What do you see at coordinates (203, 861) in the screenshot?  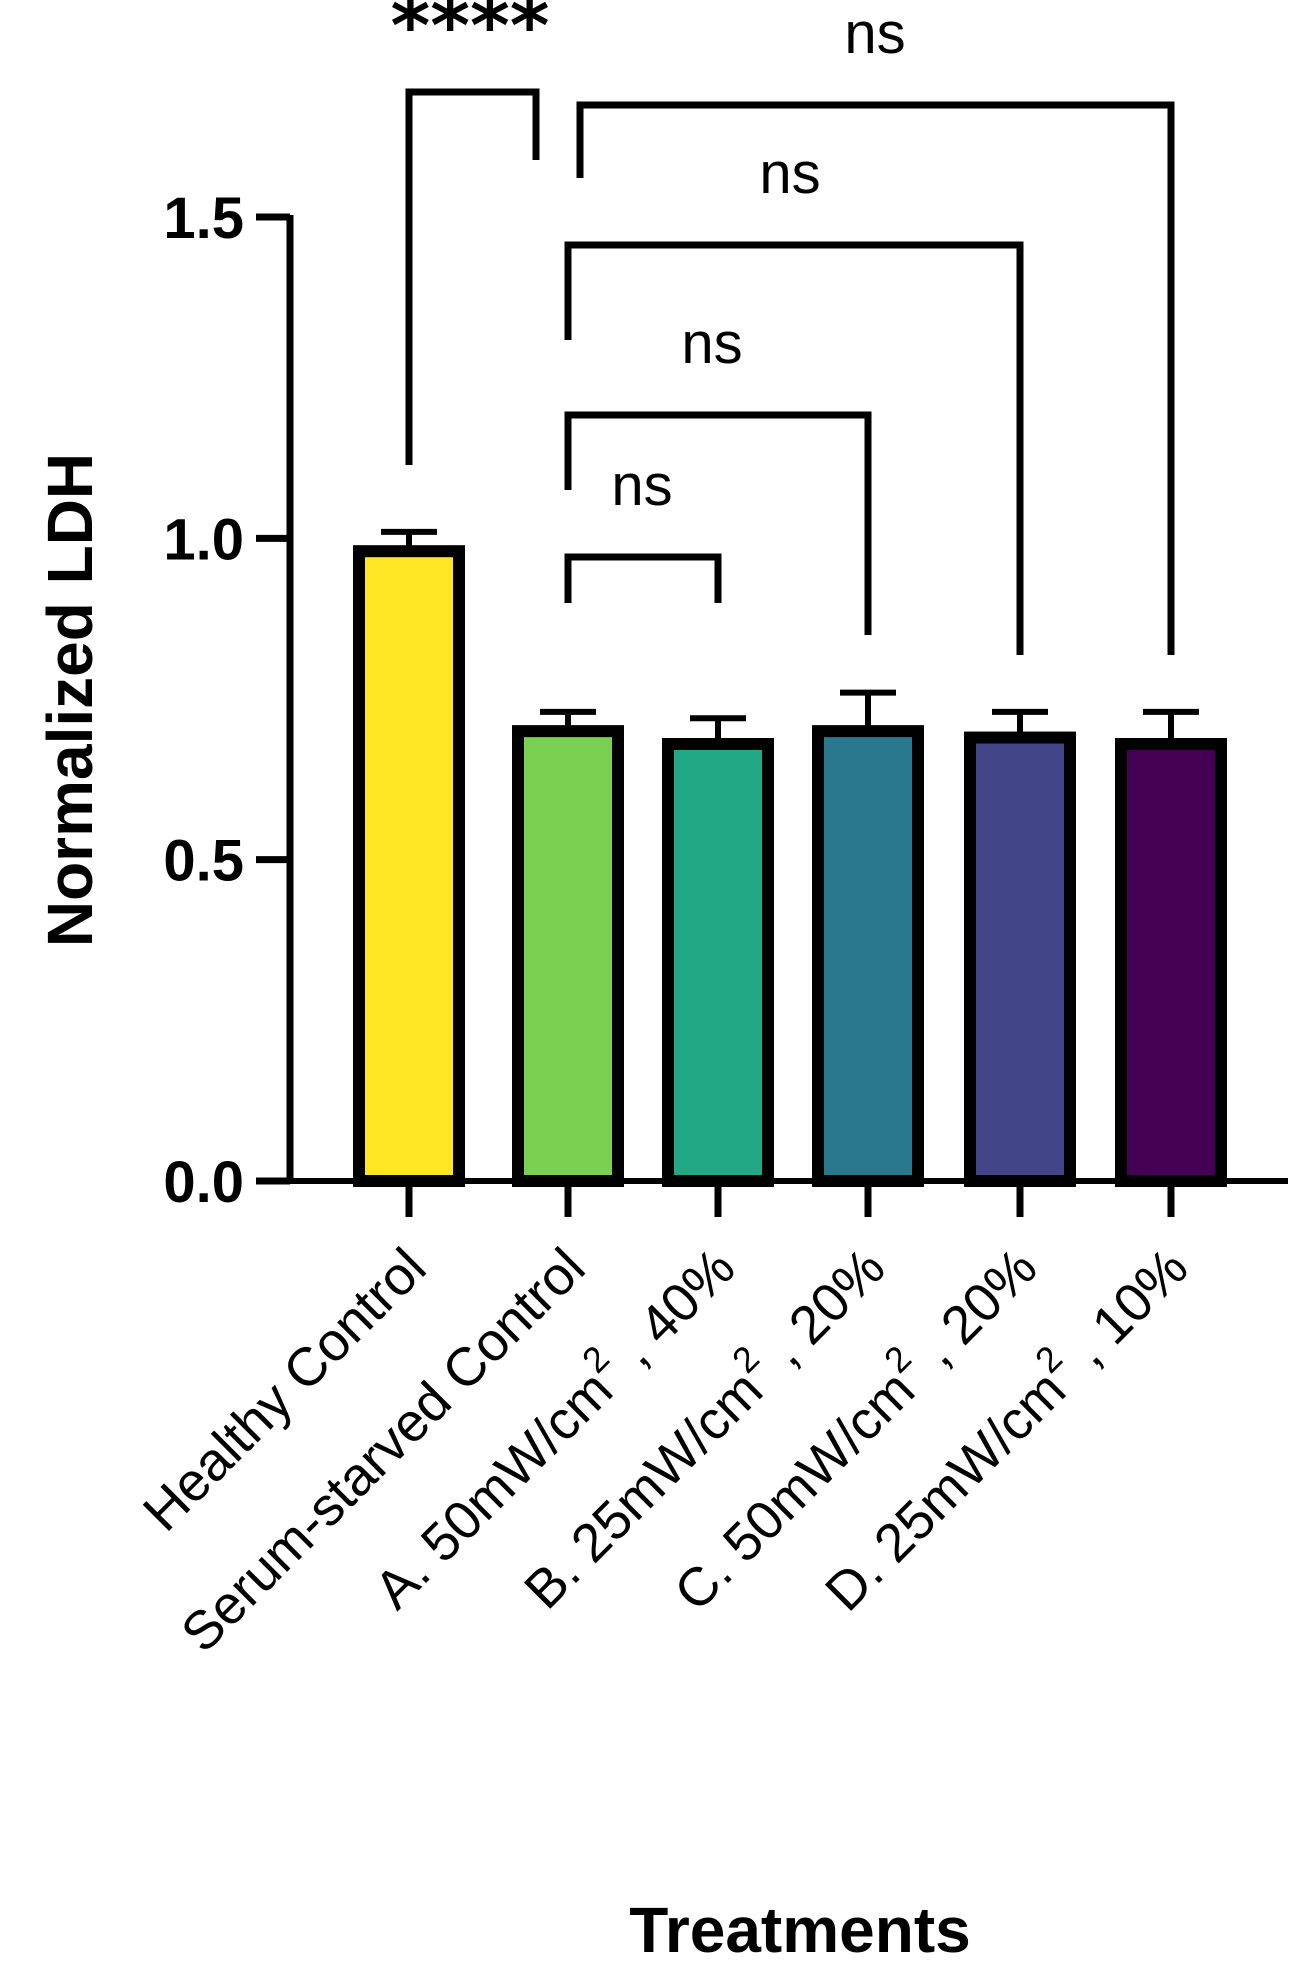 I see `y-tick-label: 0.5` at bounding box center [203, 861].